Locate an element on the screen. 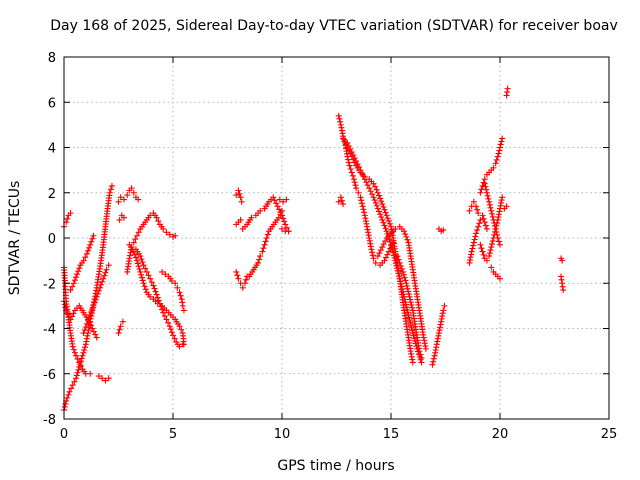 The image size is (640, 480). series-arc-a1 is located at coordinates (67, 220).